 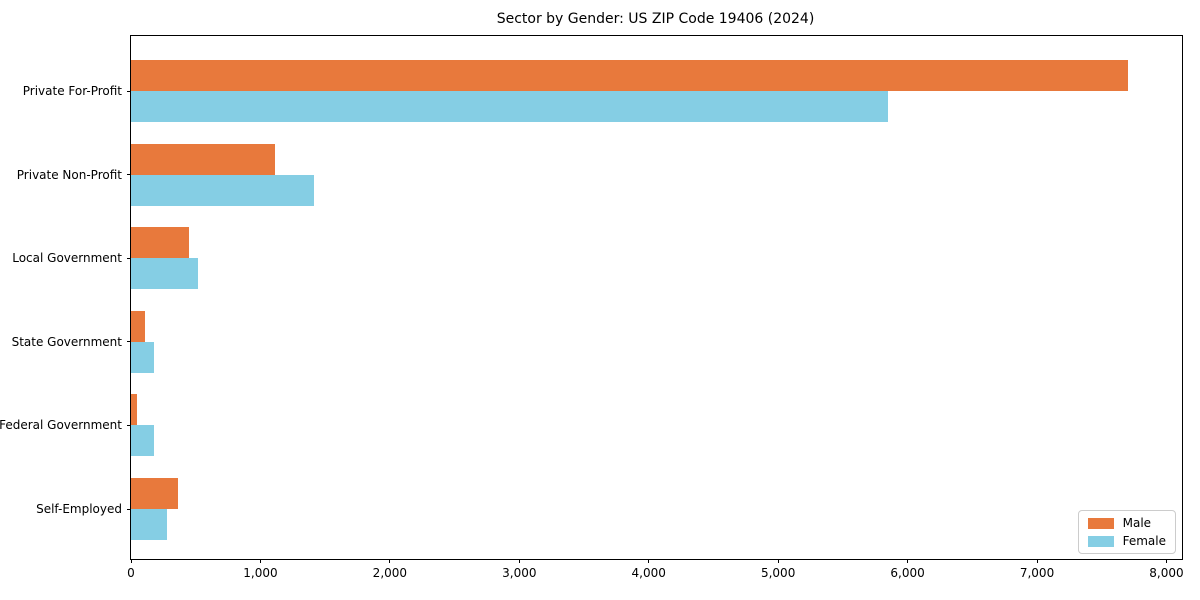 What do you see at coordinates (778, 573) in the screenshot?
I see `x-tick-label: 5,000` at bounding box center [778, 573].